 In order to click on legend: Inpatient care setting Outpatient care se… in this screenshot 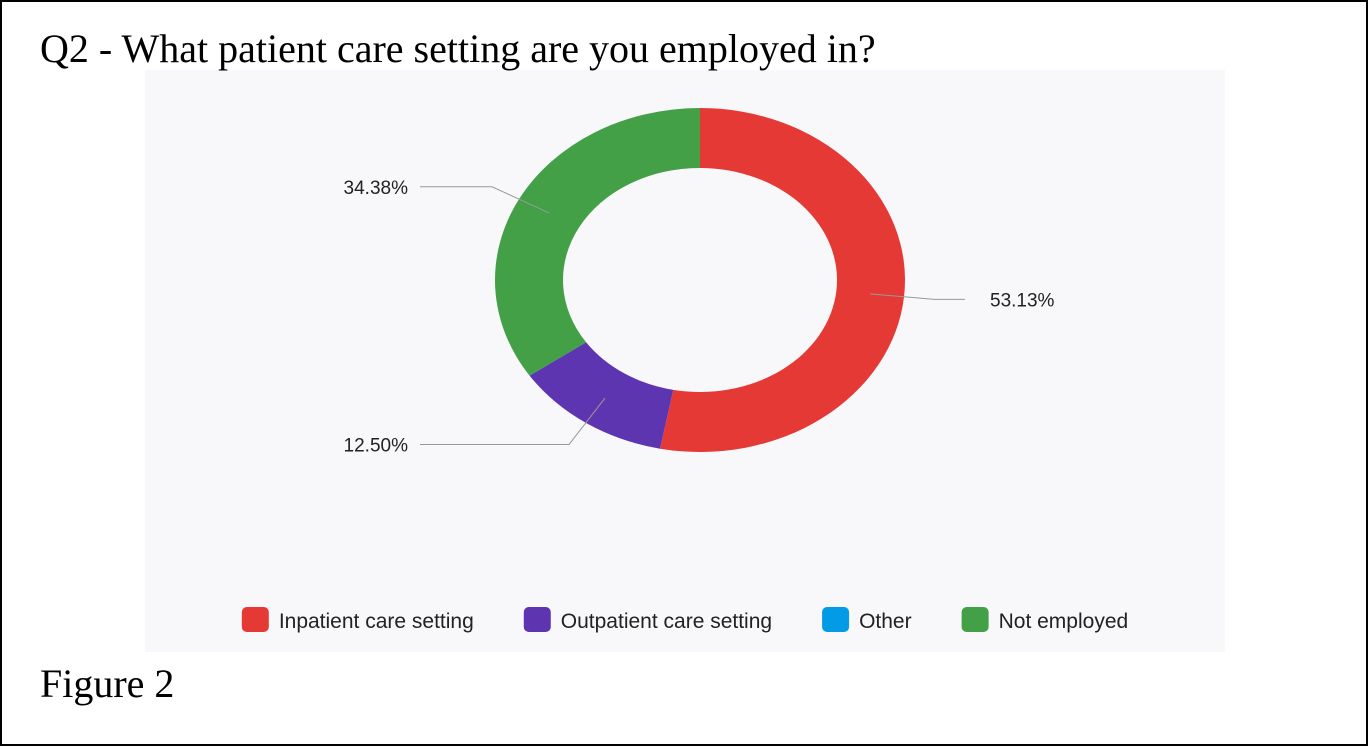, I will do `click(685, 620)`.